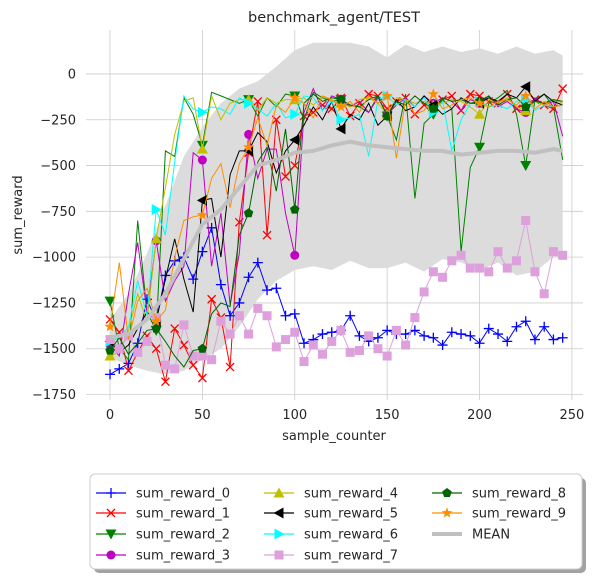 The width and height of the screenshot is (595, 579). I want to click on legend-label: sum_reward_2, so click(183, 535).